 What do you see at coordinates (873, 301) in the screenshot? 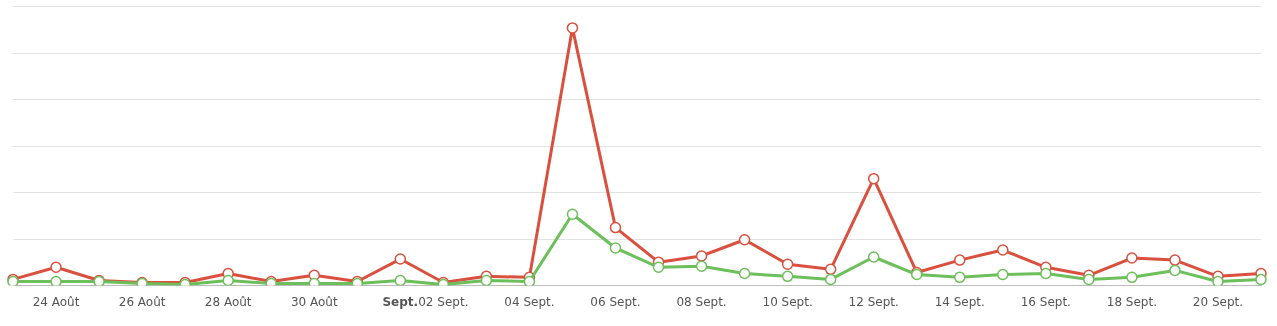
I see `x-tick-label: 12 Sept.` at bounding box center [873, 301].